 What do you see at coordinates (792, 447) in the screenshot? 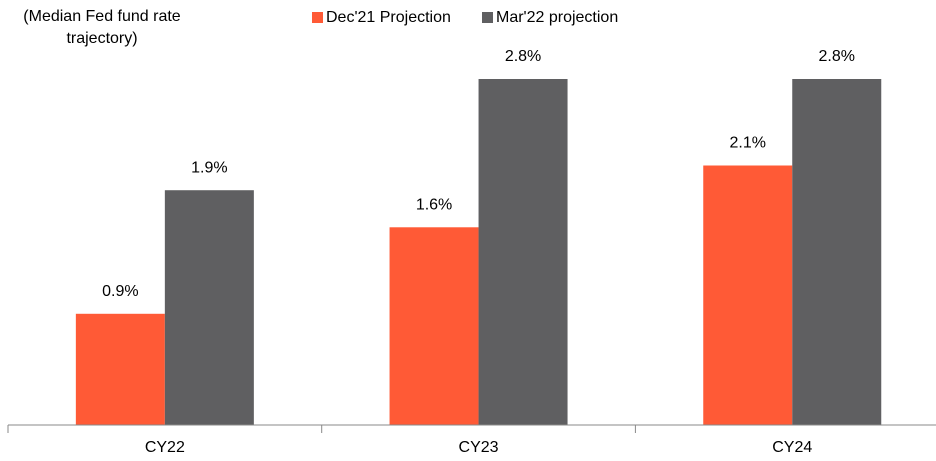
I see `x-tick-label: CY24` at bounding box center [792, 447].